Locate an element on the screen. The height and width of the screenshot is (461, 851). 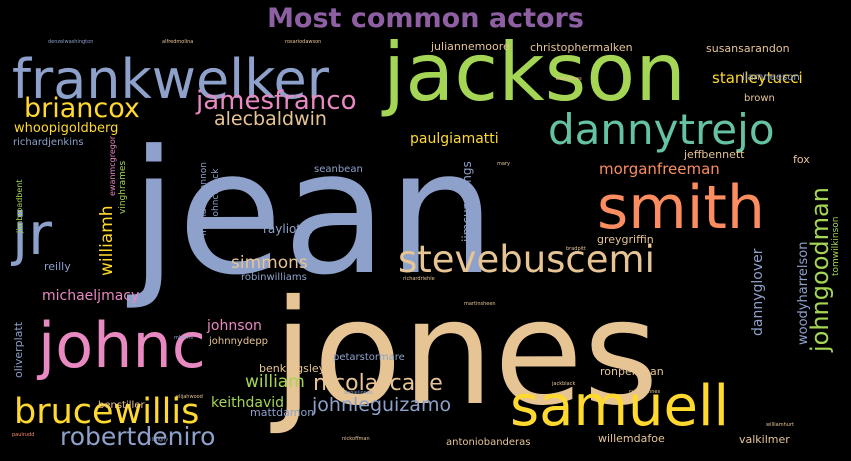
word-rosariodawson: rosariodawson is located at coordinates (303, 42).